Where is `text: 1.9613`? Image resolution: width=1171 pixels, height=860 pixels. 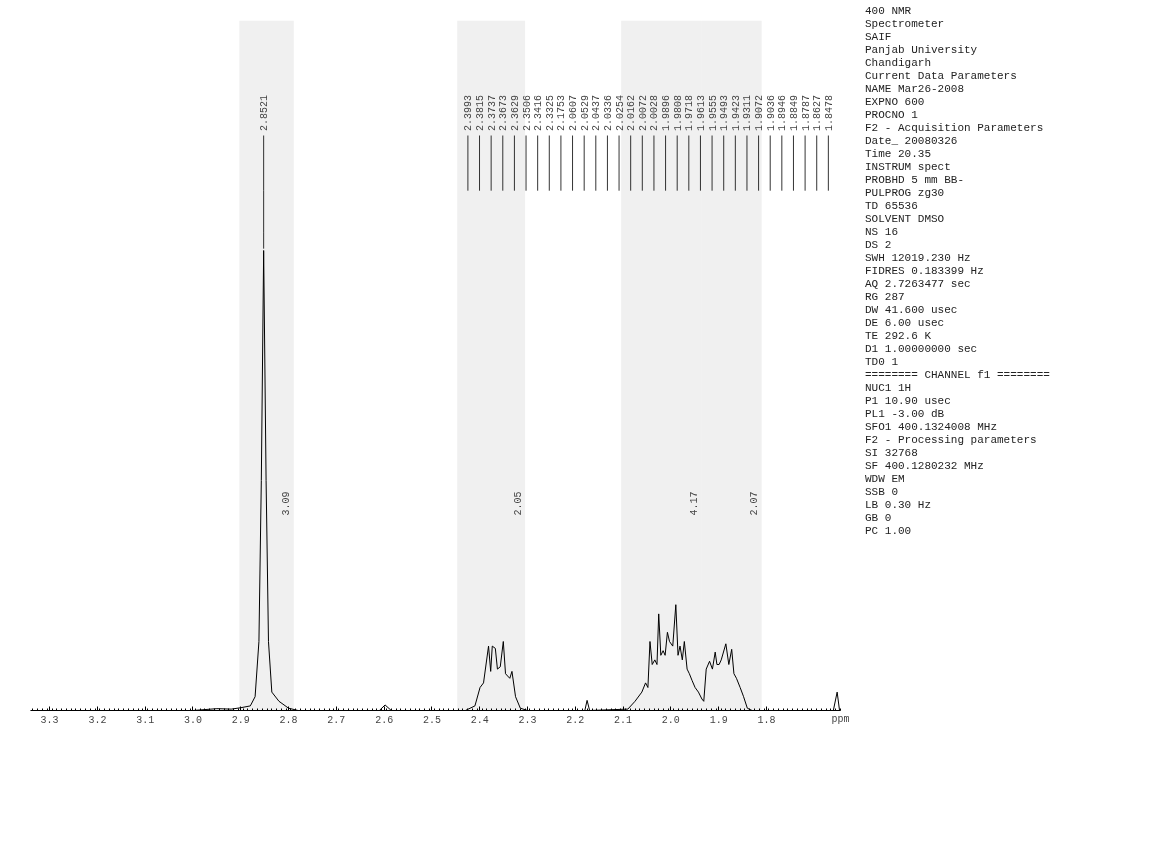 text: 1.9613 is located at coordinates (701, 112).